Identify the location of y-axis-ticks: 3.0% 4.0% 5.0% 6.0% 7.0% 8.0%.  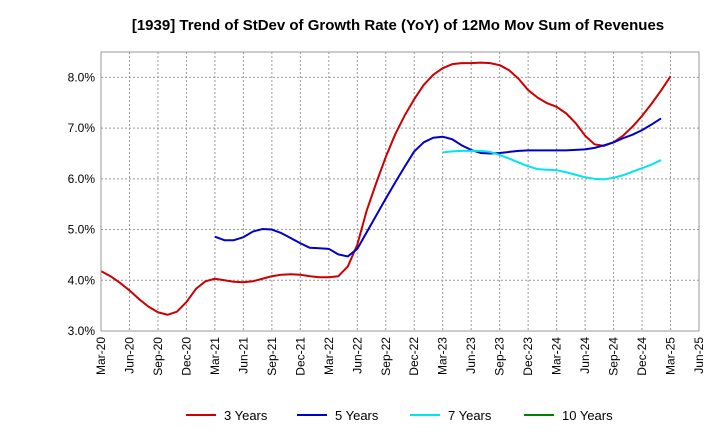
(82, 204).